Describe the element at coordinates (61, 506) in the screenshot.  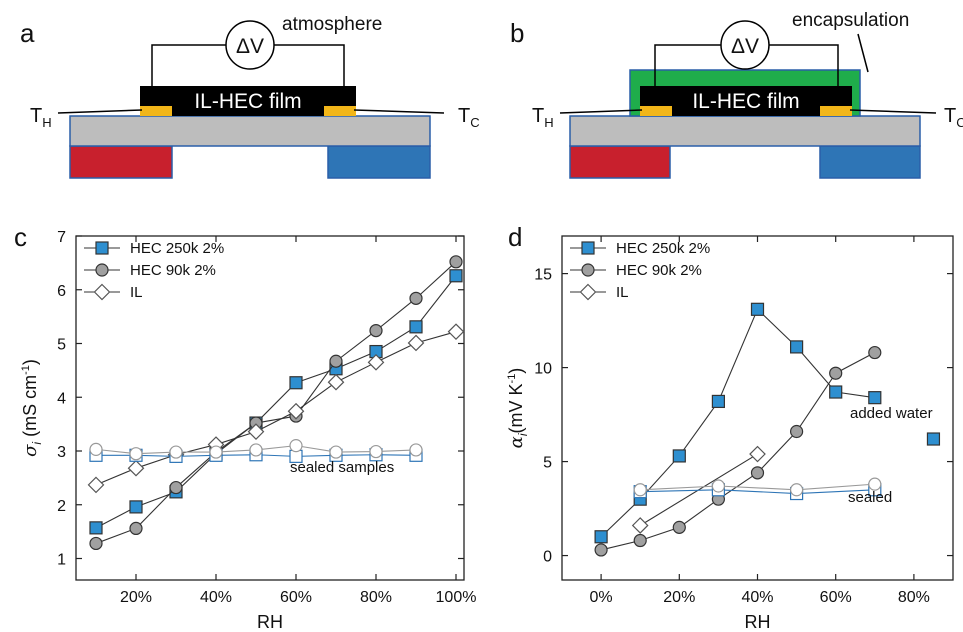
I see `chart-c-ytick-label: 2` at that location.